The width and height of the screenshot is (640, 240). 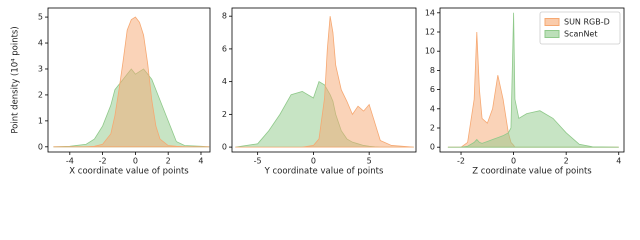 I want to click on x-axis-label: X coordinate value of points, so click(x=129, y=172).